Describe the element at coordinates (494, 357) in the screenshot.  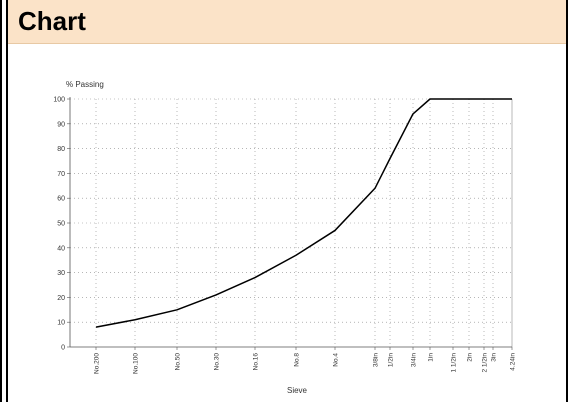
I see `x-tick-label: 3in` at that location.